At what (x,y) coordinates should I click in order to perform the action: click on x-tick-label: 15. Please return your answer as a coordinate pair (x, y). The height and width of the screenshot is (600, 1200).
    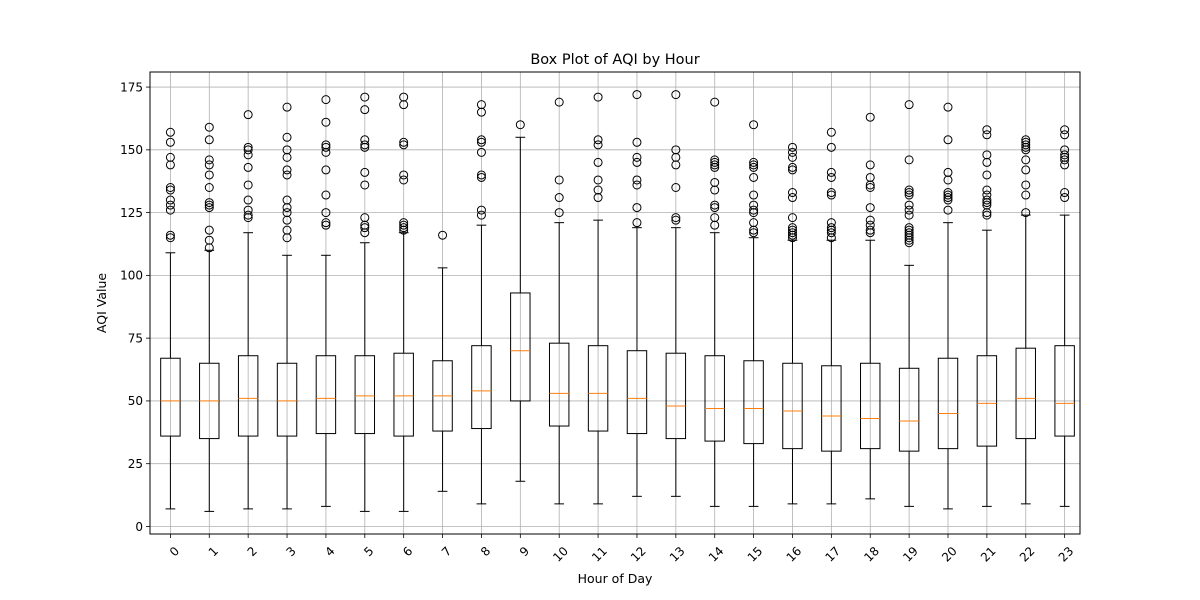
    Looking at the image, I should click on (755, 554).